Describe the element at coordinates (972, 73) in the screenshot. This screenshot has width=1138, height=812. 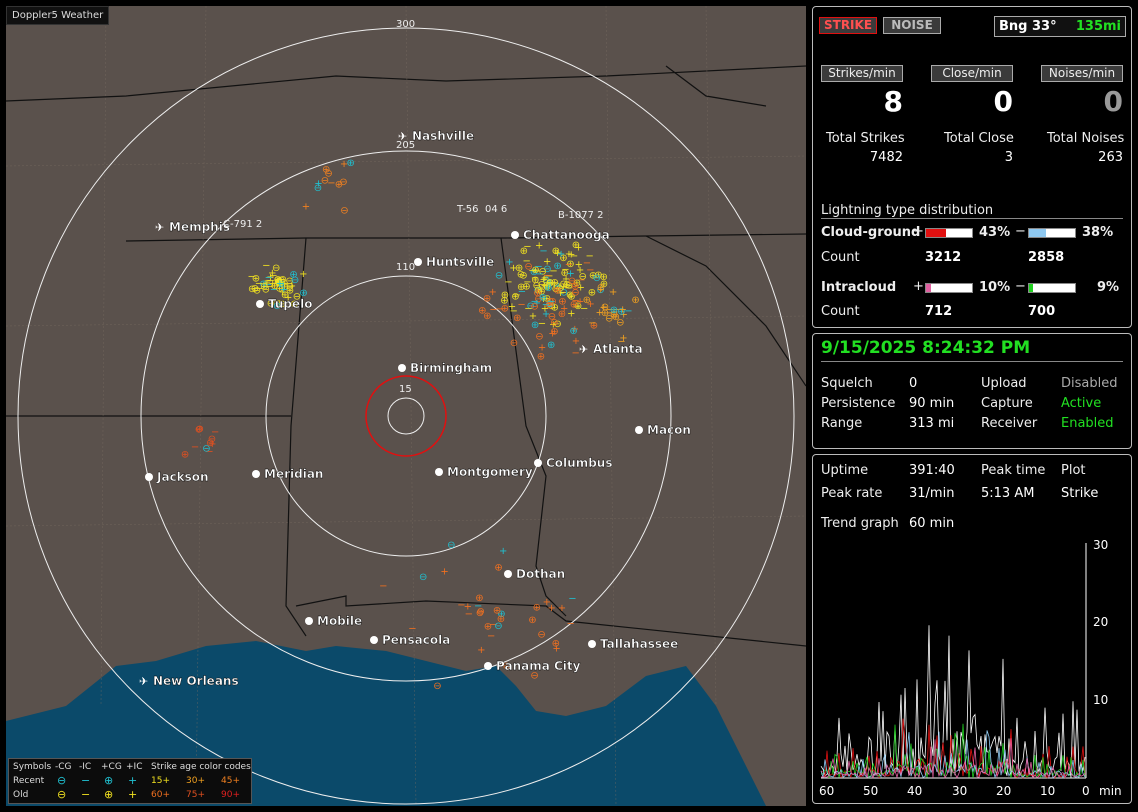
I see `close-per-min-label: Close/min` at that location.